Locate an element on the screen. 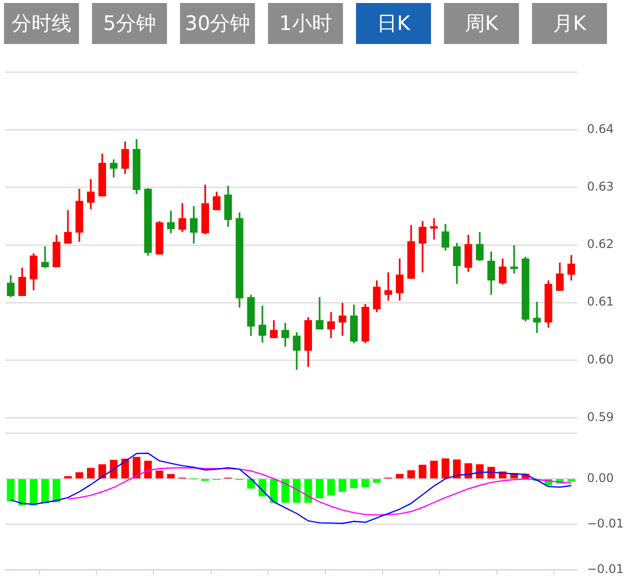 Image resolution: width=630 pixels, height=587 pixels. text: 30分钟 is located at coordinates (217, 23).